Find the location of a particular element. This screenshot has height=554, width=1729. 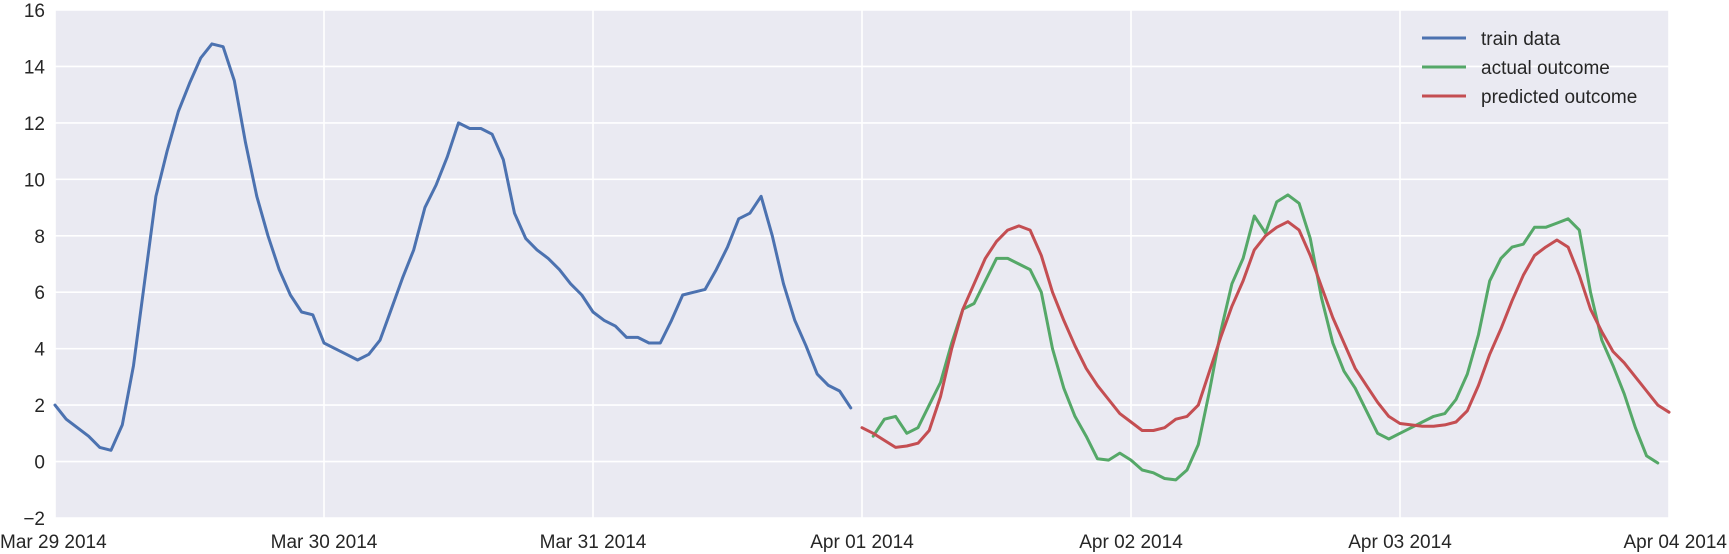

x-tick-label: Apr 02 2014 is located at coordinates (1131, 542).